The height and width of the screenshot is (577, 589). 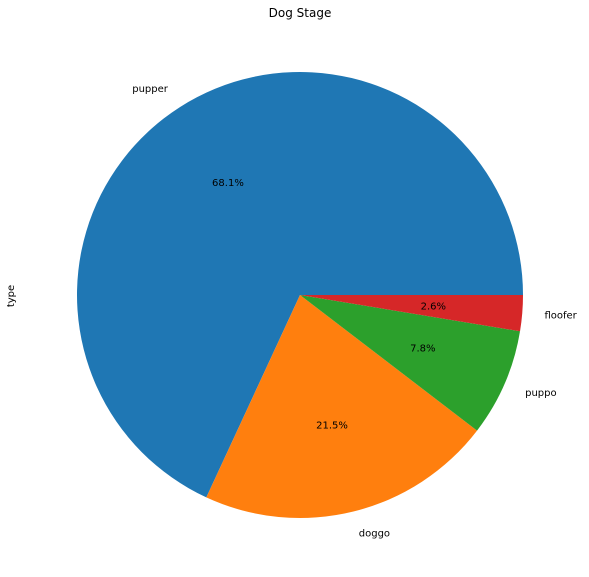 I want to click on slice-label-doggo: doggo, so click(x=374, y=534).